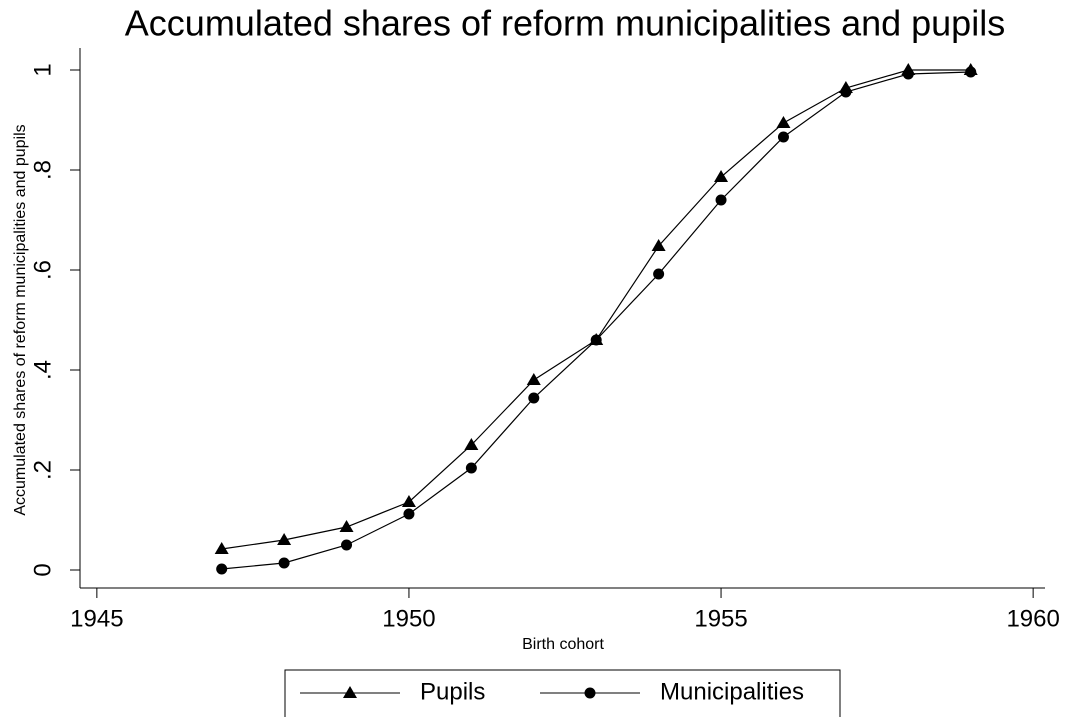 The height and width of the screenshot is (717, 1074). I want to click on legend-label: Municipalities, so click(732, 691).